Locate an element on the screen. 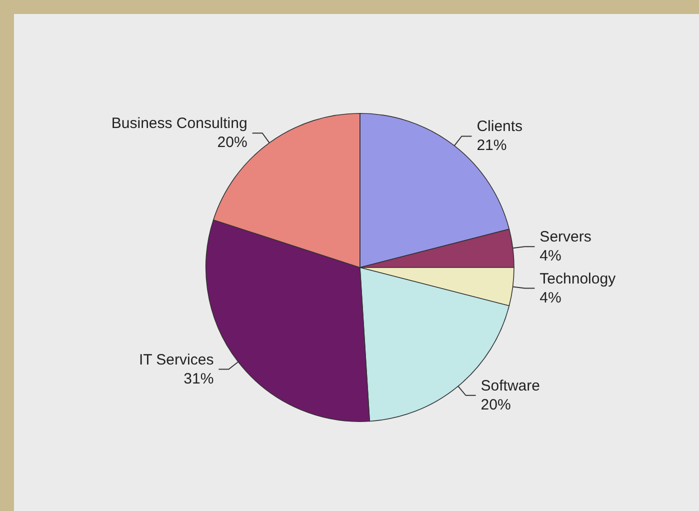 The height and width of the screenshot is (511, 699). slice-label: Software is located at coordinates (510, 385).